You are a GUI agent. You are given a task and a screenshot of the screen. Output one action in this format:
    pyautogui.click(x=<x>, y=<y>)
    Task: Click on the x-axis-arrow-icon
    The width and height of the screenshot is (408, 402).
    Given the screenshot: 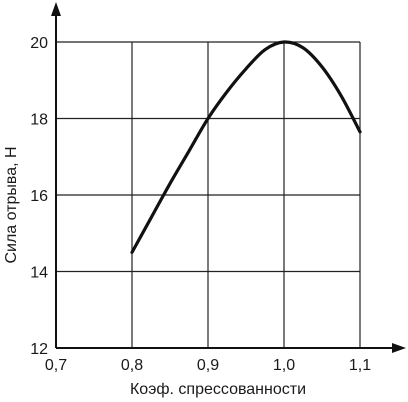 What is the action you would take?
    pyautogui.click(x=399, y=348)
    